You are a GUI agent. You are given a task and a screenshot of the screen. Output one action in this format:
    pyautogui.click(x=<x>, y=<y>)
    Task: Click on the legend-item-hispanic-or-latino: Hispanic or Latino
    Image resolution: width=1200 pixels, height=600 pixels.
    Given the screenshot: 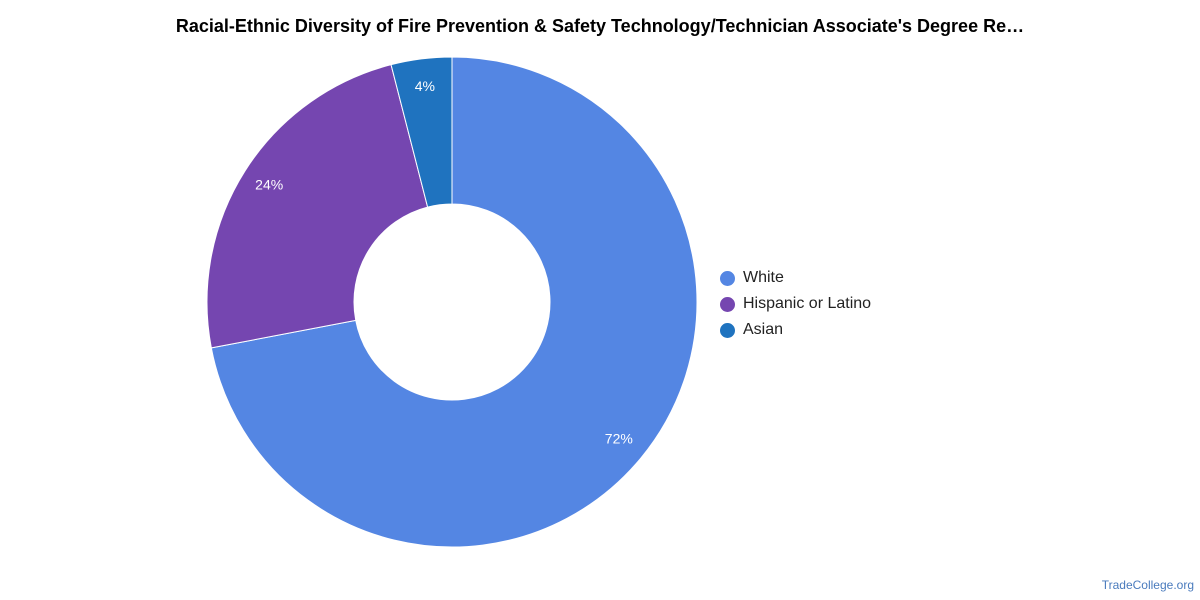 What is the action you would take?
    pyautogui.click(x=795, y=304)
    